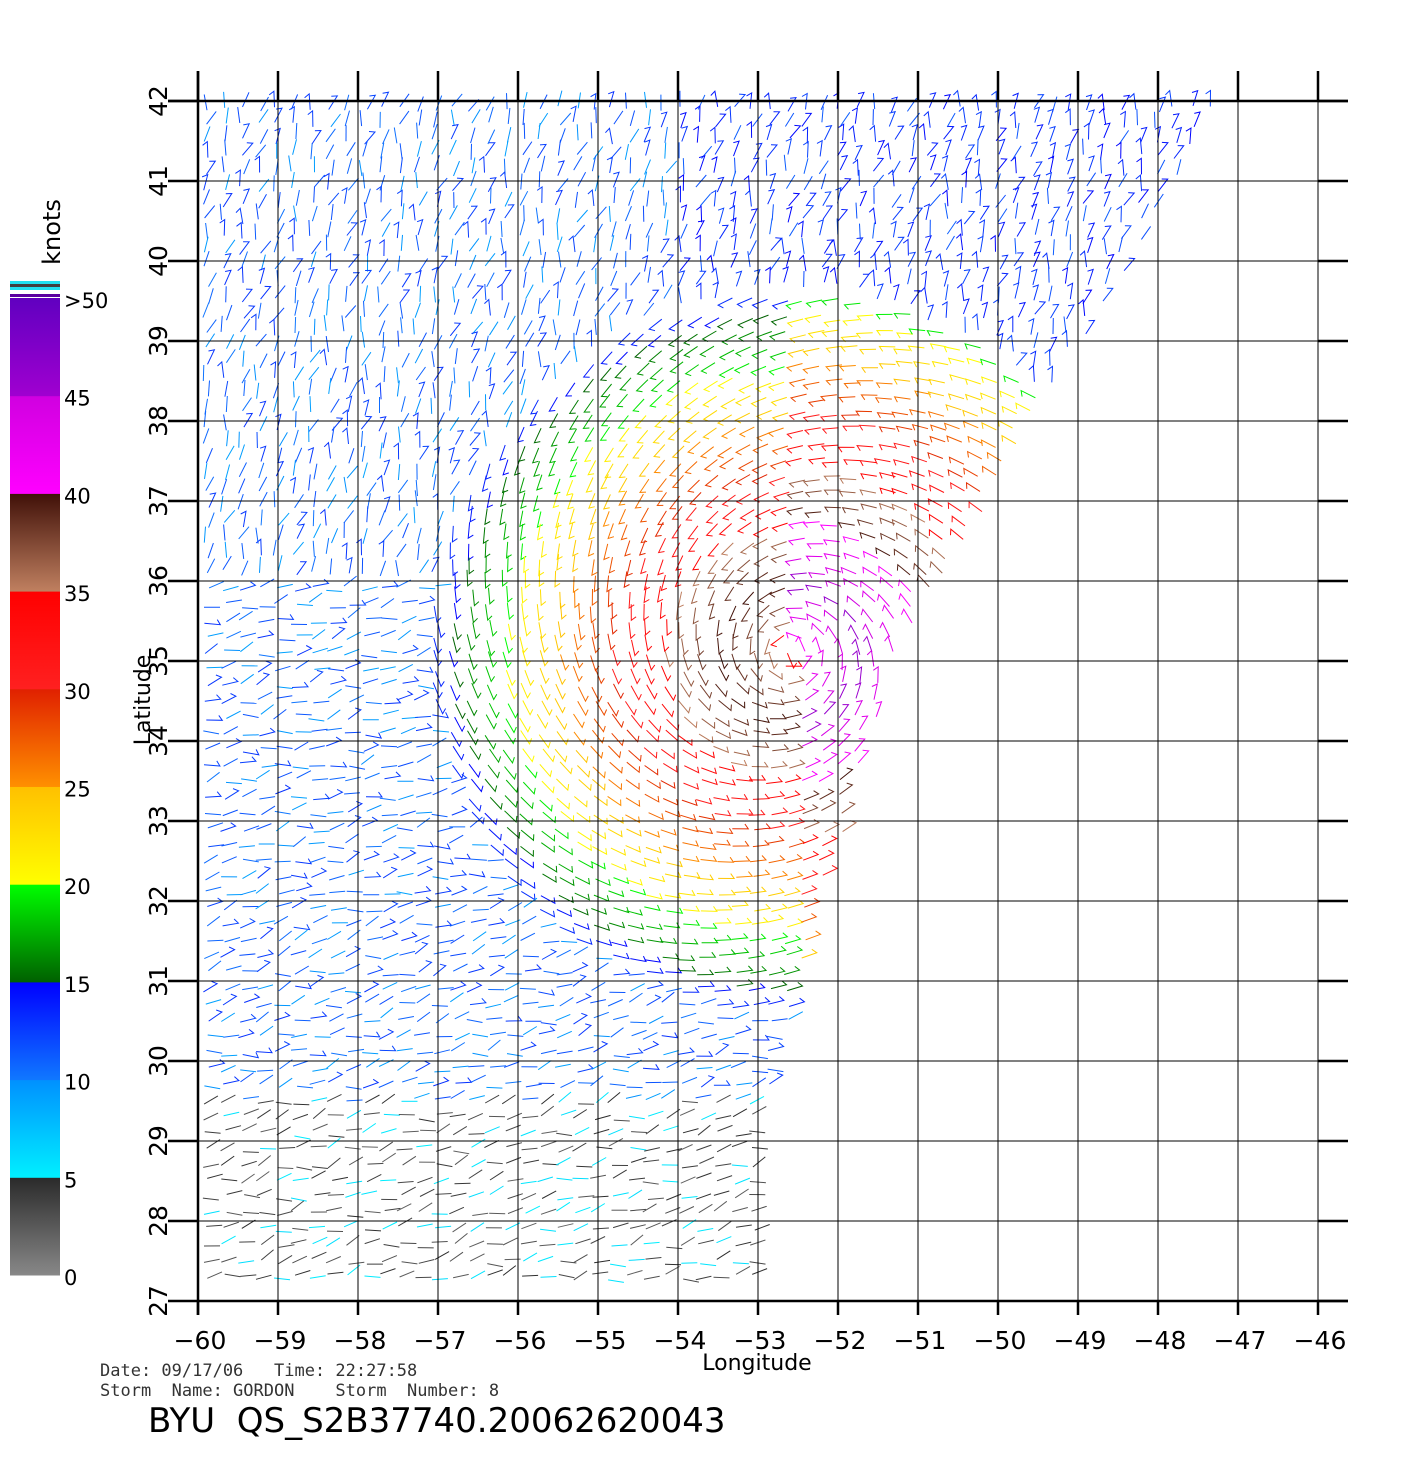  I want to click on y-tick-label: 33, so click(158, 821).